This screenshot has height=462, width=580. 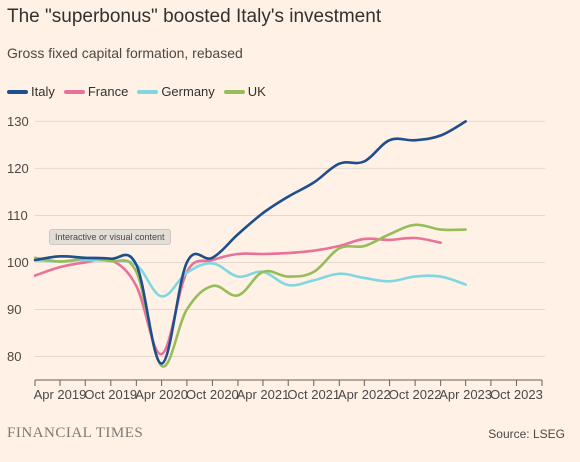 I want to click on legend-label: Italy, so click(x=43, y=91).